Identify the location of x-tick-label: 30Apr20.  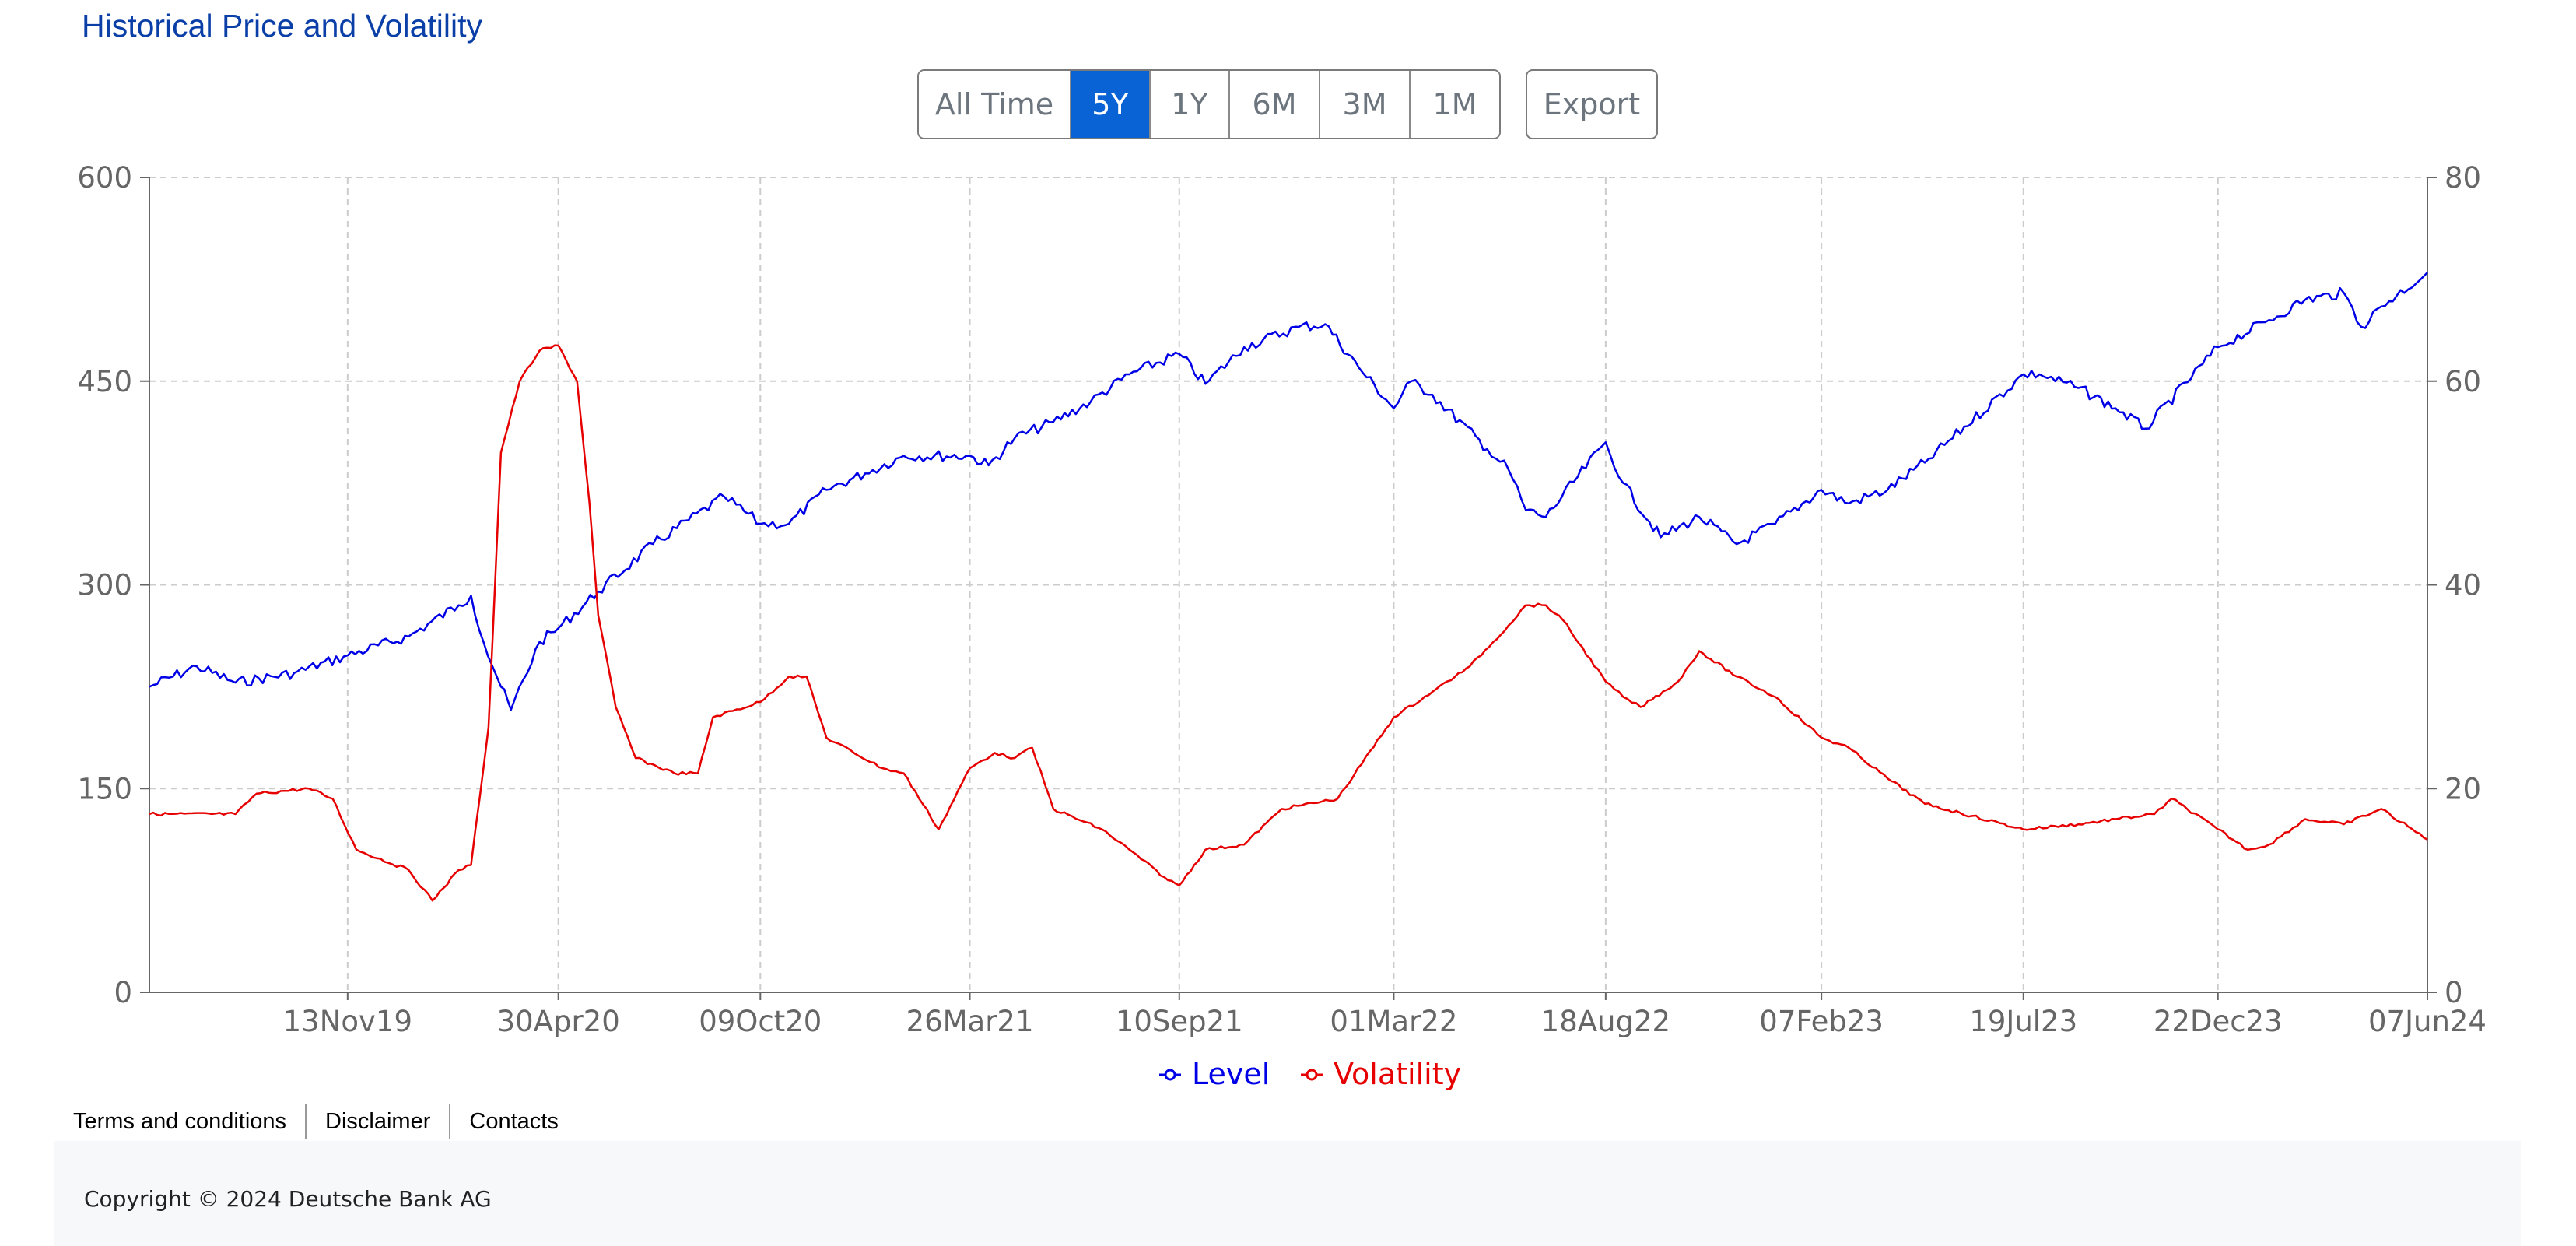
(558, 1021).